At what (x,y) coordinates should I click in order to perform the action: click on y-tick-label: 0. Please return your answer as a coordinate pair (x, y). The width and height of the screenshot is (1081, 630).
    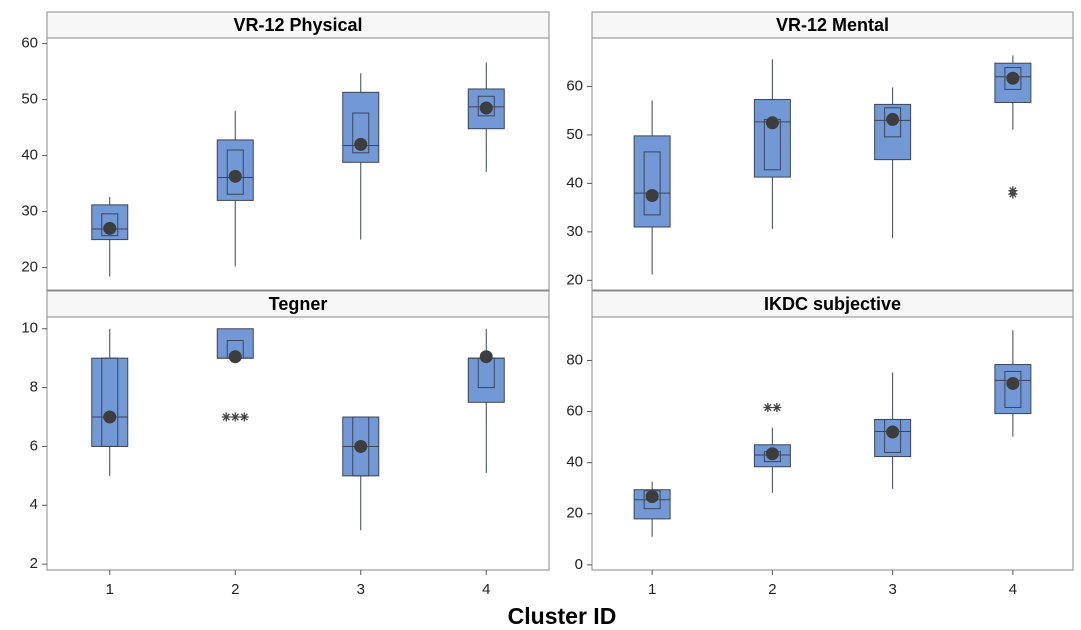
    Looking at the image, I should click on (579, 564).